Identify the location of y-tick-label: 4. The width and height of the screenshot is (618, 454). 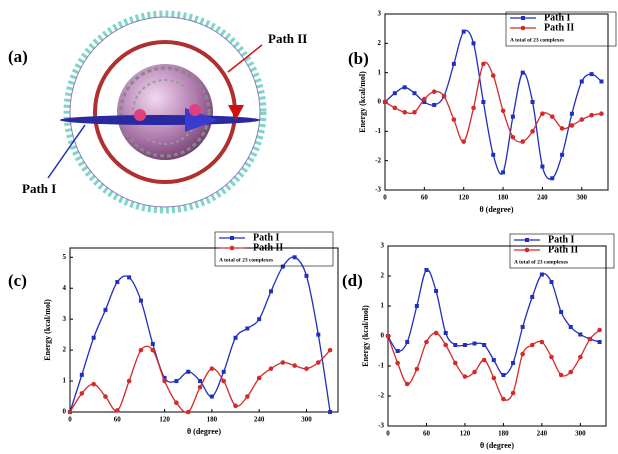
(65, 288).